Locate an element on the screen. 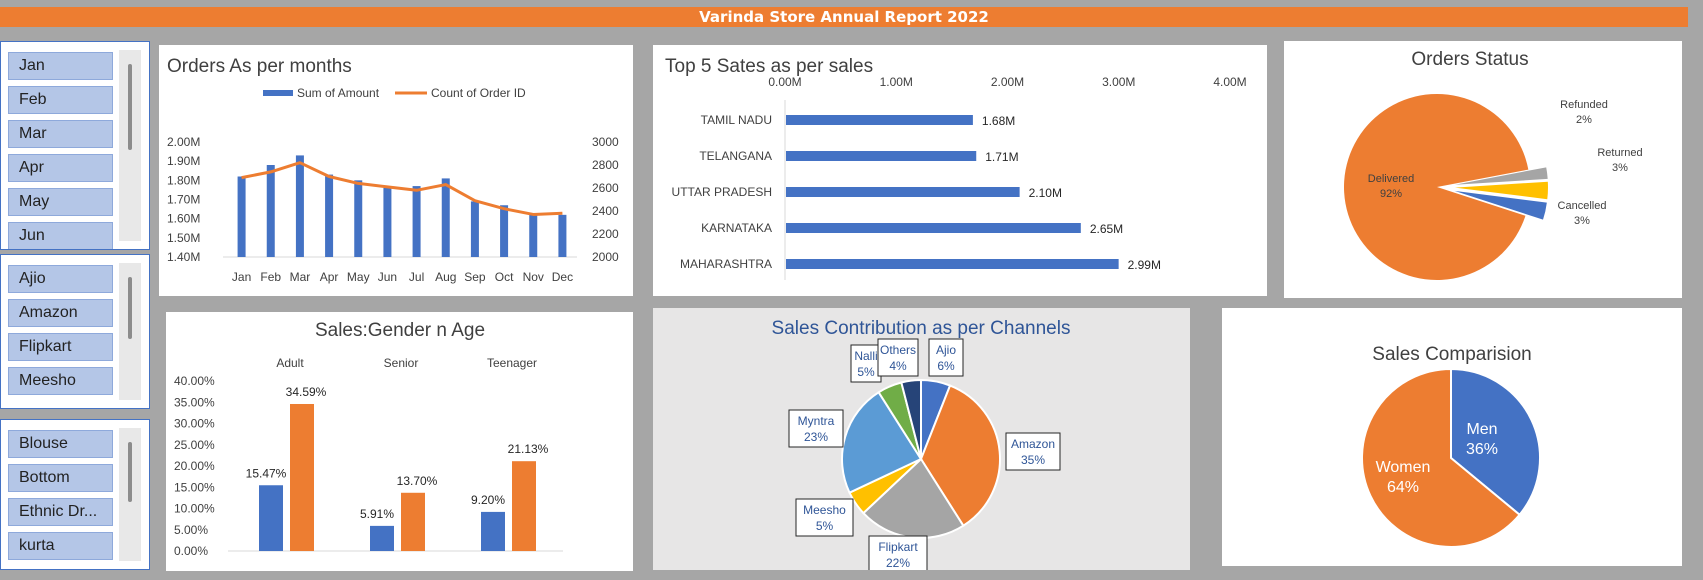 This screenshot has width=1703, height=580. slicer-item-bottom: Bottom is located at coordinates (60, 478).